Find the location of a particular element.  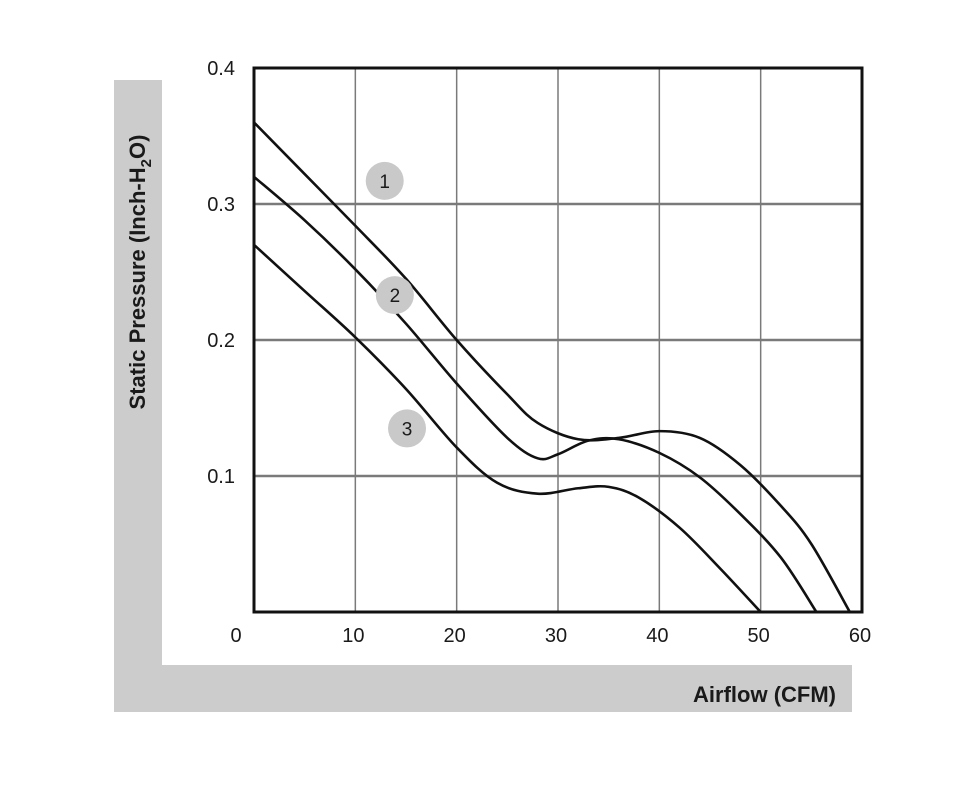

y-tick-label: 0.4 is located at coordinates (221, 69).